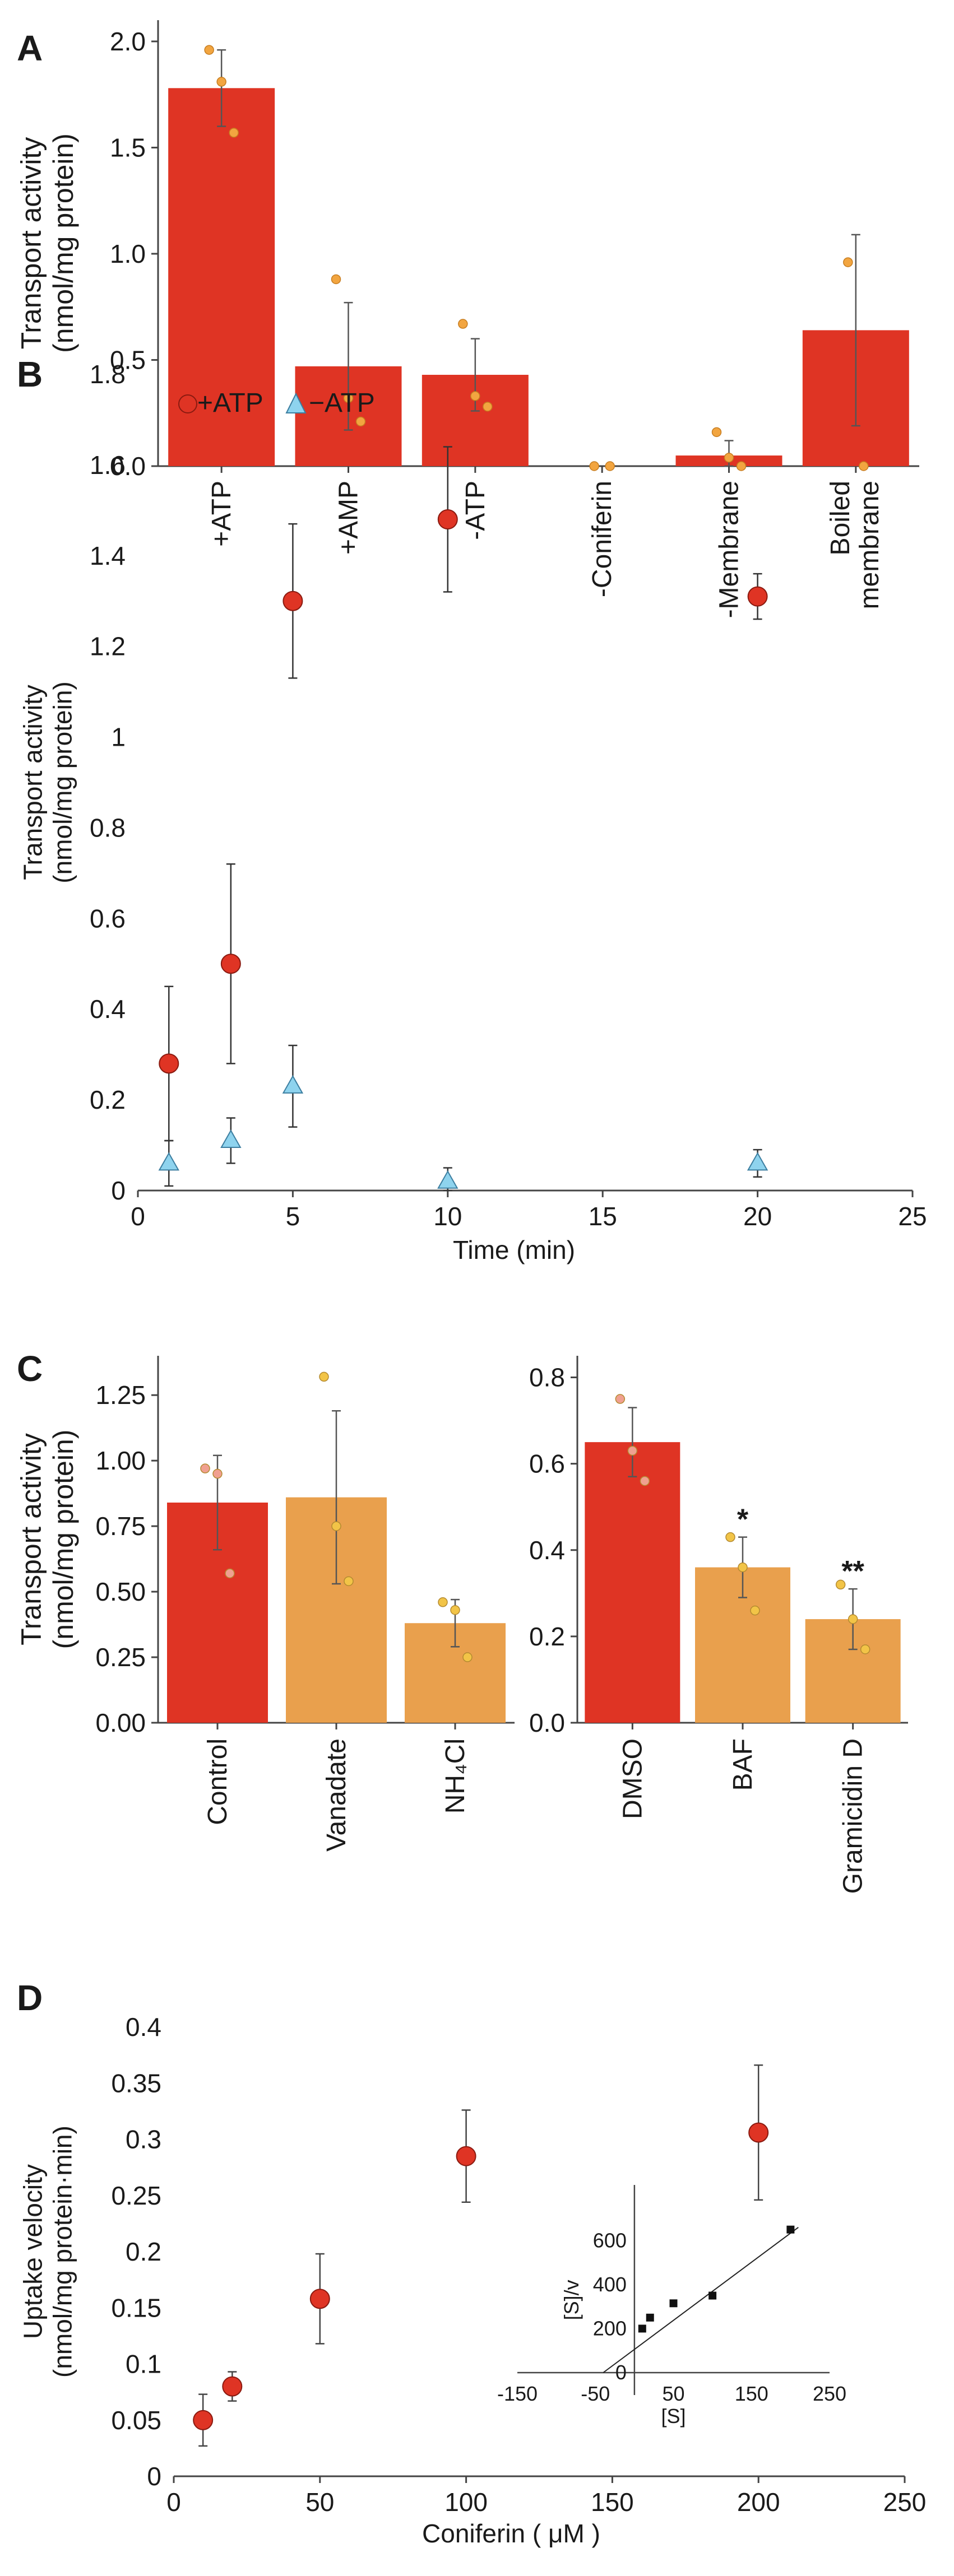 This screenshot has width=954, height=2576. I want to click on y-tick-label: 0.75, so click(120, 1527).